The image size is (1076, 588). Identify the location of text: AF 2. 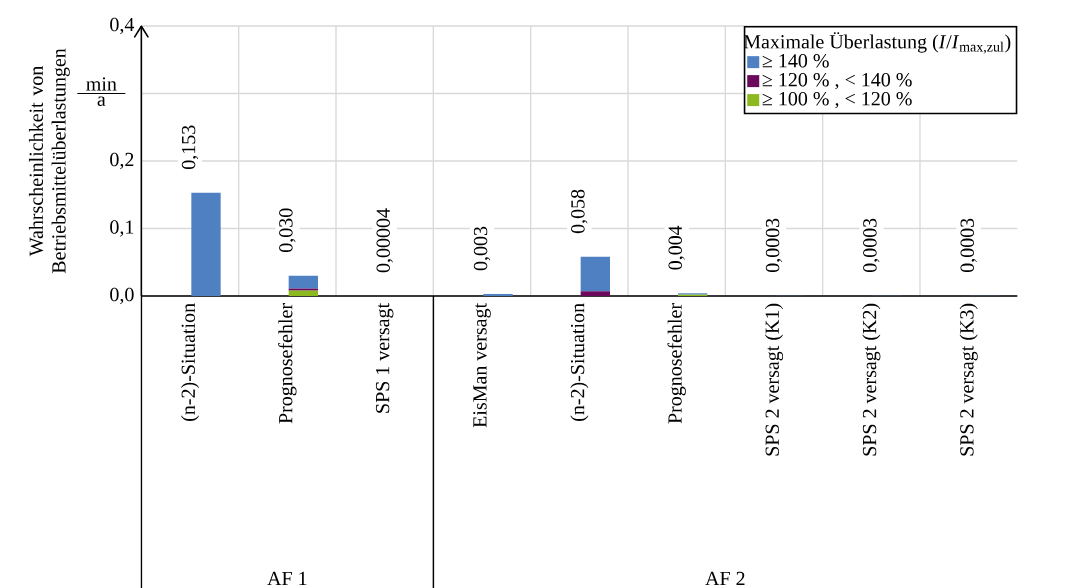
(725, 578).